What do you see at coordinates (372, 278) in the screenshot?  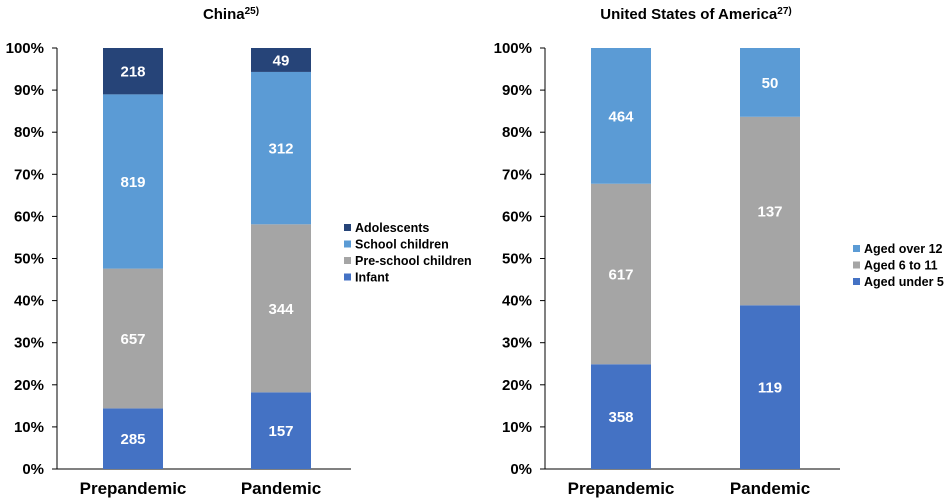 I see `legend-label: Infant` at bounding box center [372, 278].